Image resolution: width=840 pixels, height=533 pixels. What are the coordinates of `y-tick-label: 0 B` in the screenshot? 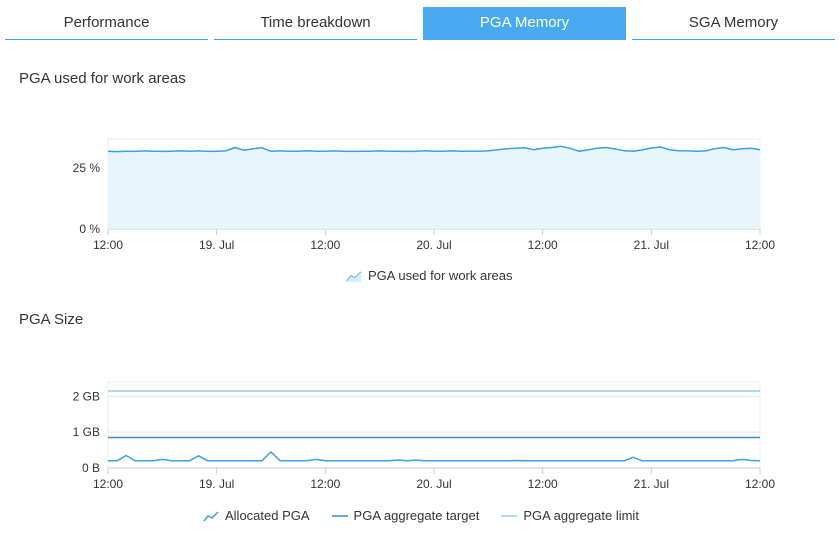 It's located at (91, 468).